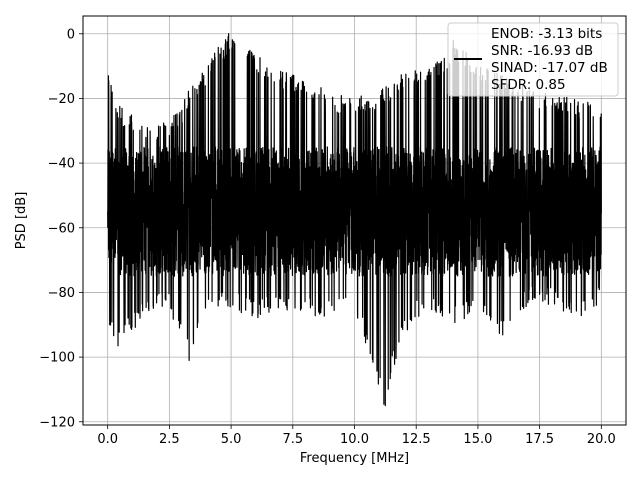 This screenshot has height=480, width=640. What do you see at coordinates (477, 439) in the screenshot?
I see `x-tick-label: 15.0` at bounding box center [477, 439].